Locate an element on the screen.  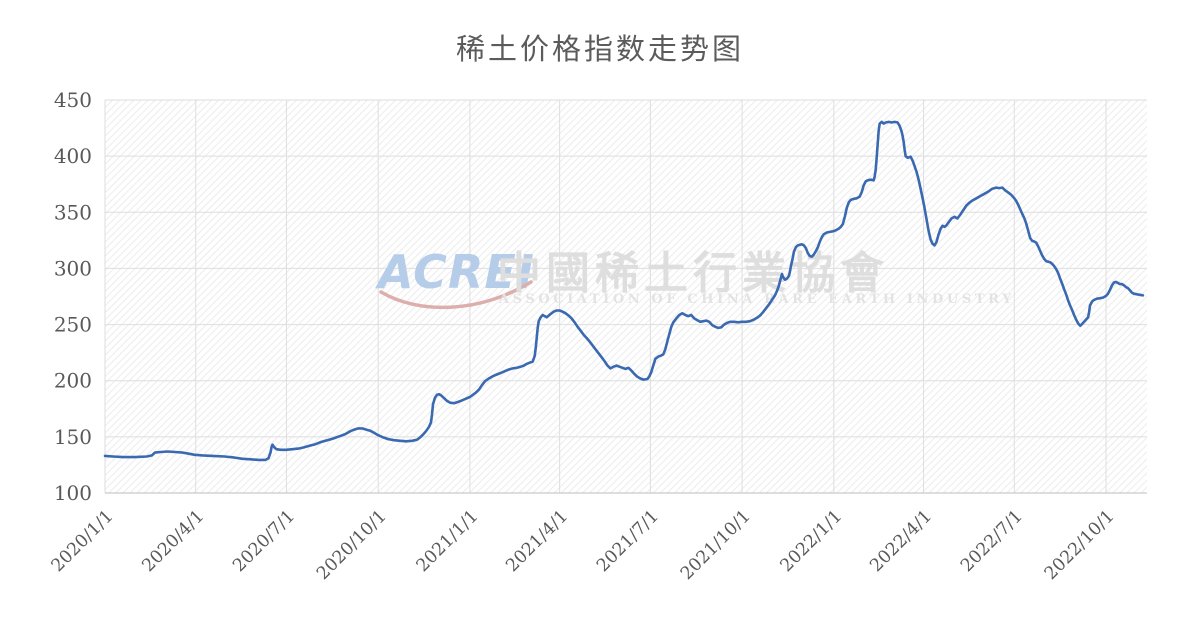
x-tick-label: 2020/1/1 is located at coordinates (83, 541).